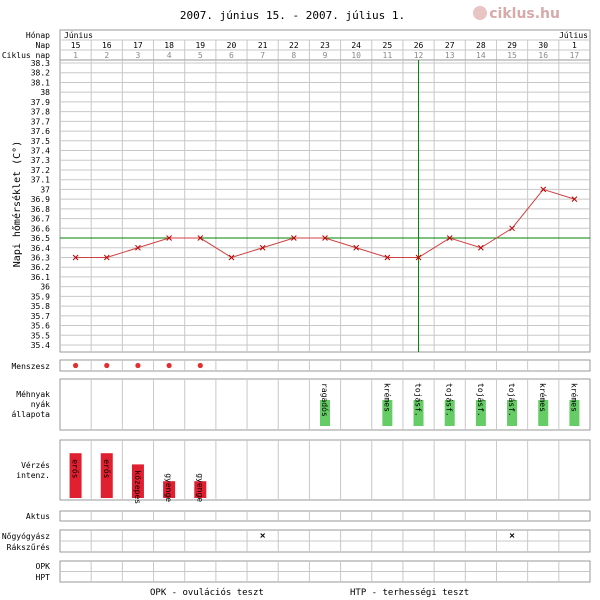 Image resolution: width=600 pixels, height=600 pixels. Describe the element at coordinates (40, 199) in the screenshot. I see `y-tick-label: 36.9` at that location.